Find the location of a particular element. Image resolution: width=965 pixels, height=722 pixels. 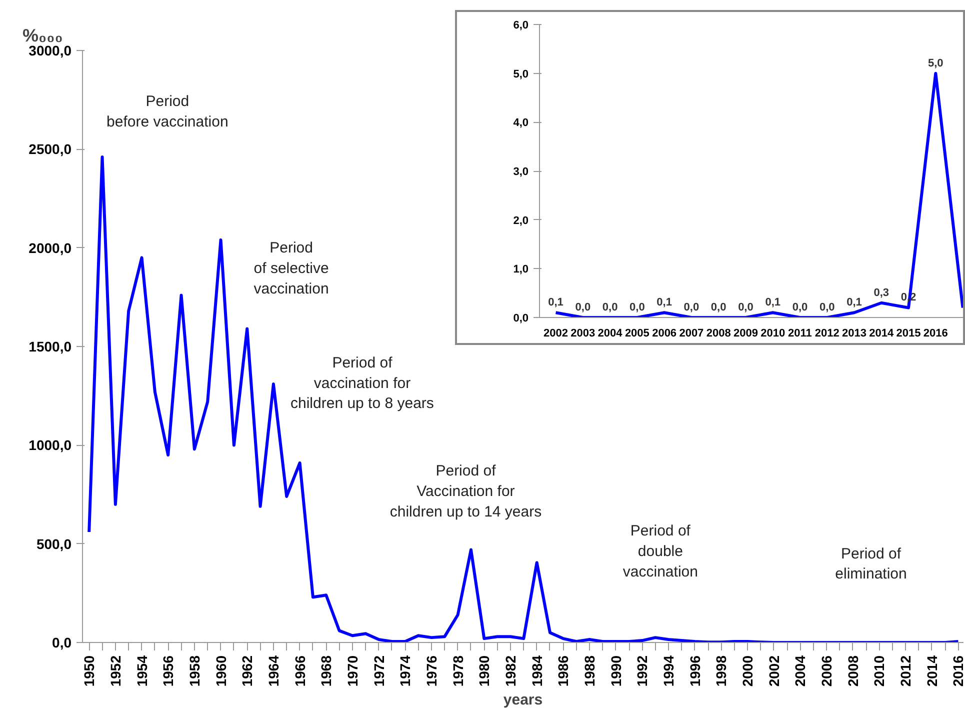

x-tick-label: 1976 is located at coordinates (431, 671).